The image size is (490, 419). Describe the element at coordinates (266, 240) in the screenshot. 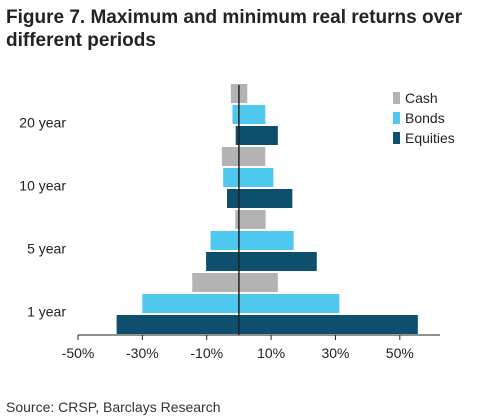

I see `bar-bonds-5-year-max` at that location.